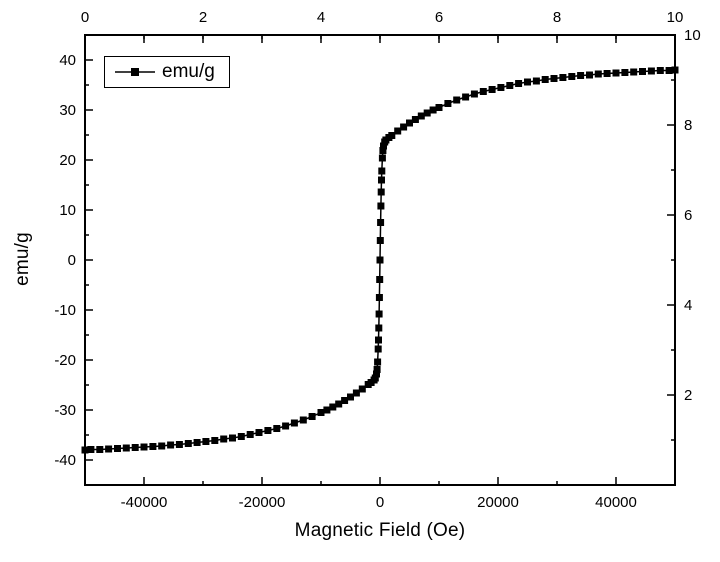 The width and height of the screenshot is (720, 562). Describe the element at coordinates (688, 395) in the screenshot. I see `right-tick-label: 2` at that location.